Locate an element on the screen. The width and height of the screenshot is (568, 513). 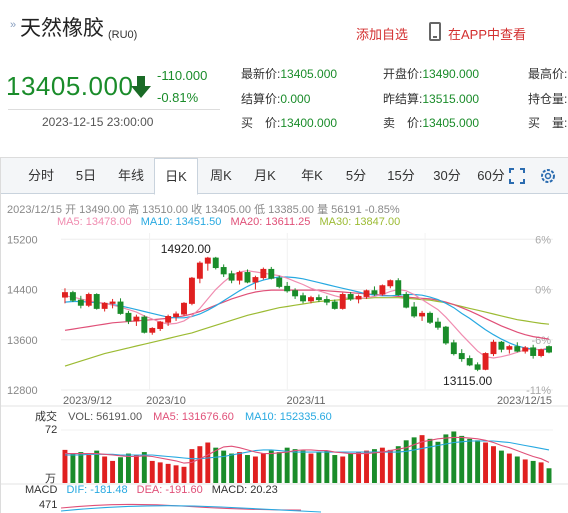
macd-title: MACD is located at coordinates (41, 490).